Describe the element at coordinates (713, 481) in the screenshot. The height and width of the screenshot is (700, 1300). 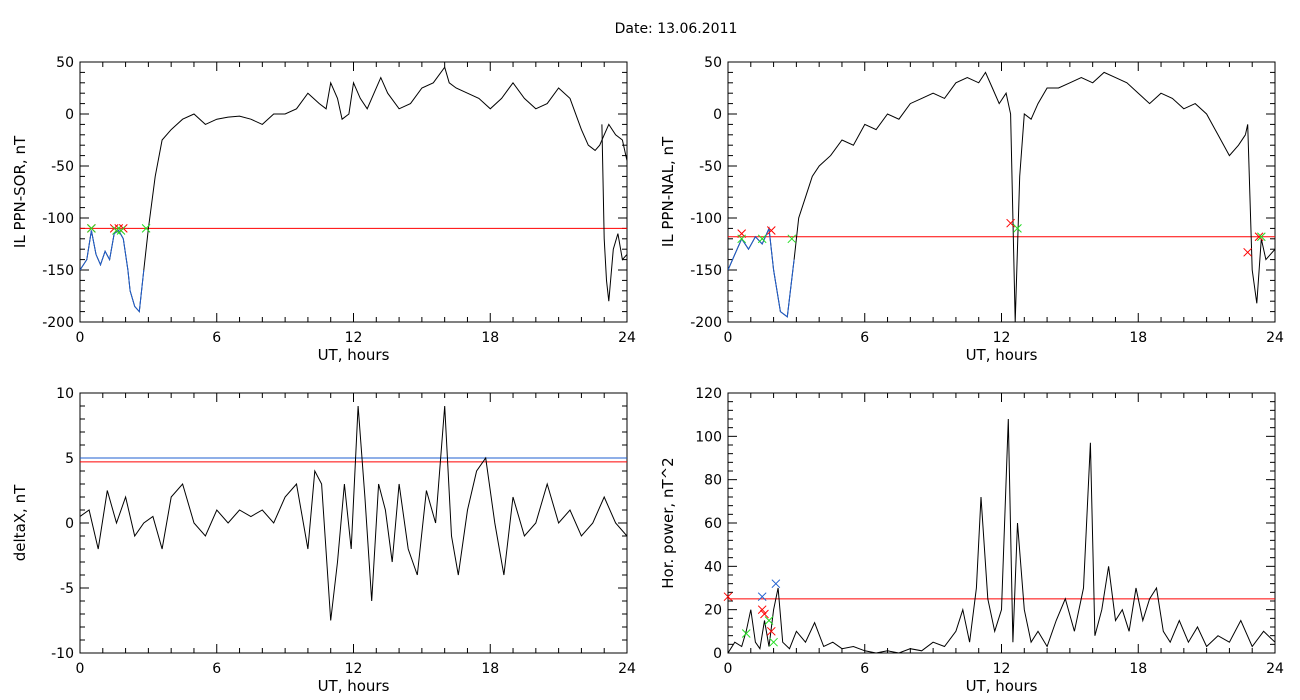
I see `y-tick-label: 80` at that location.